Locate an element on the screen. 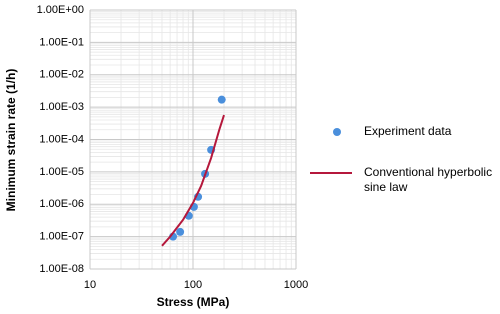 This screenshot has width=500, height=314. y-tick-label: 1.00E-01 is located at coordinates (61, 42).